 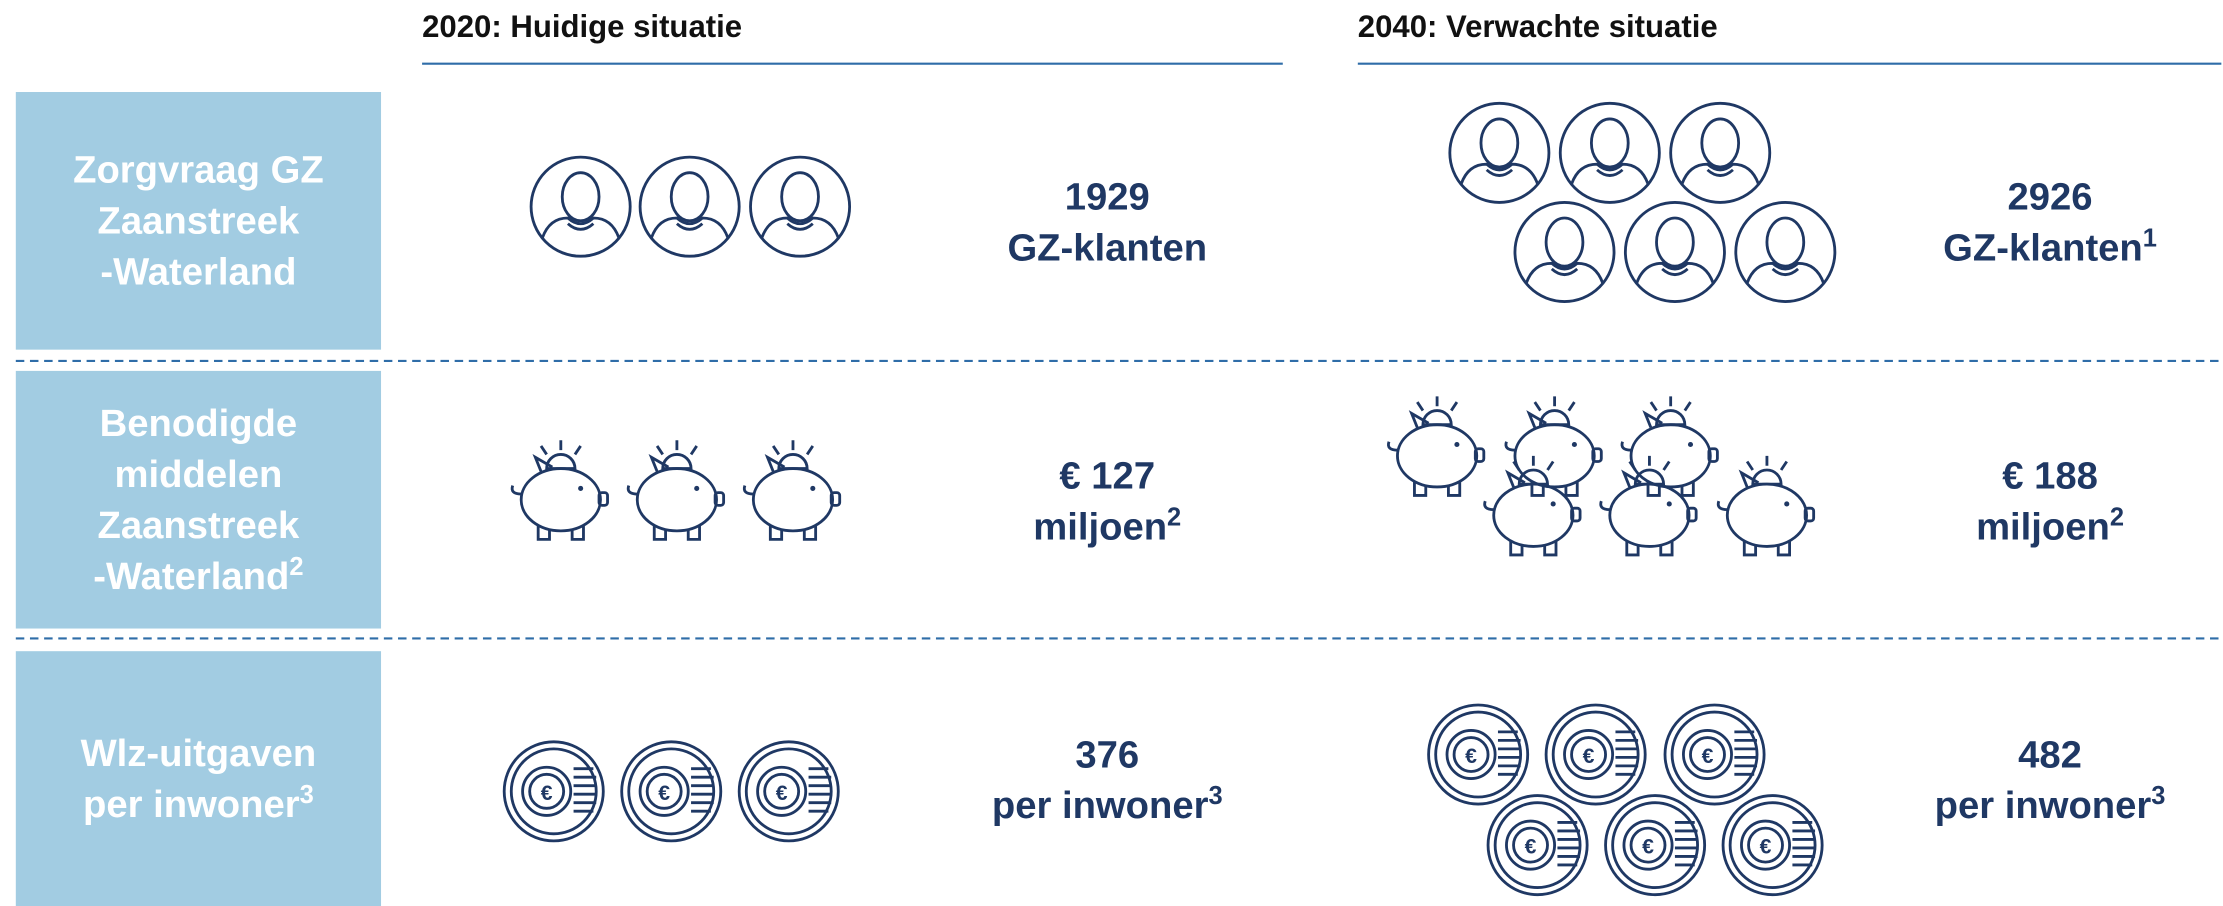 What do you see at coordinates (676, 489) in the screenshot?
I see `icons-row2-2020` at bounding box center [676, 489].